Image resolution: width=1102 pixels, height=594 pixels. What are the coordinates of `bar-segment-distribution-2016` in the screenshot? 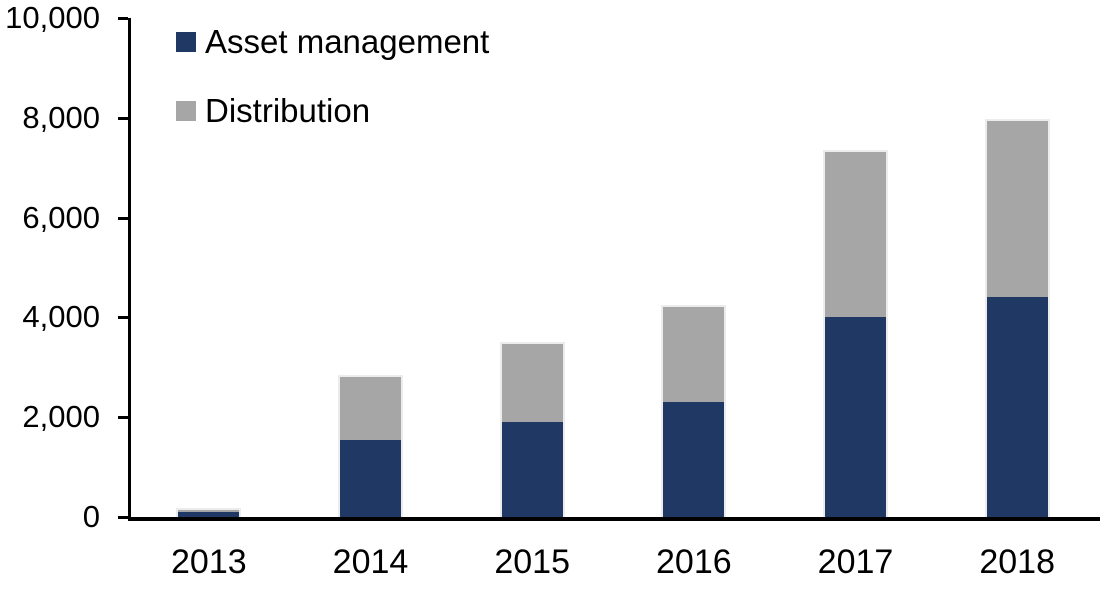 It's located at (694, 353).